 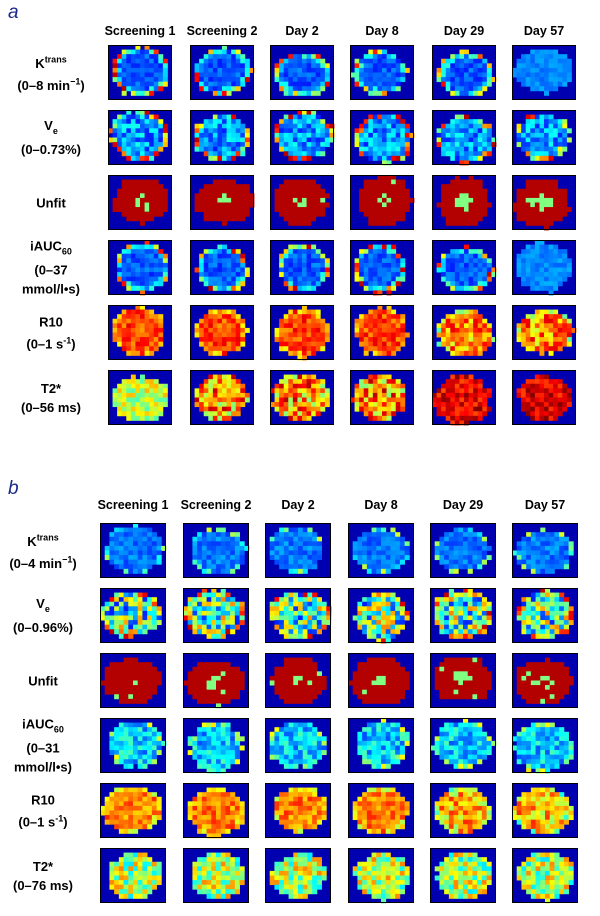 What do you see at coordinates (222, 267) in the screenshot?
I see `parameter-map` at bounding box center [222, 267].